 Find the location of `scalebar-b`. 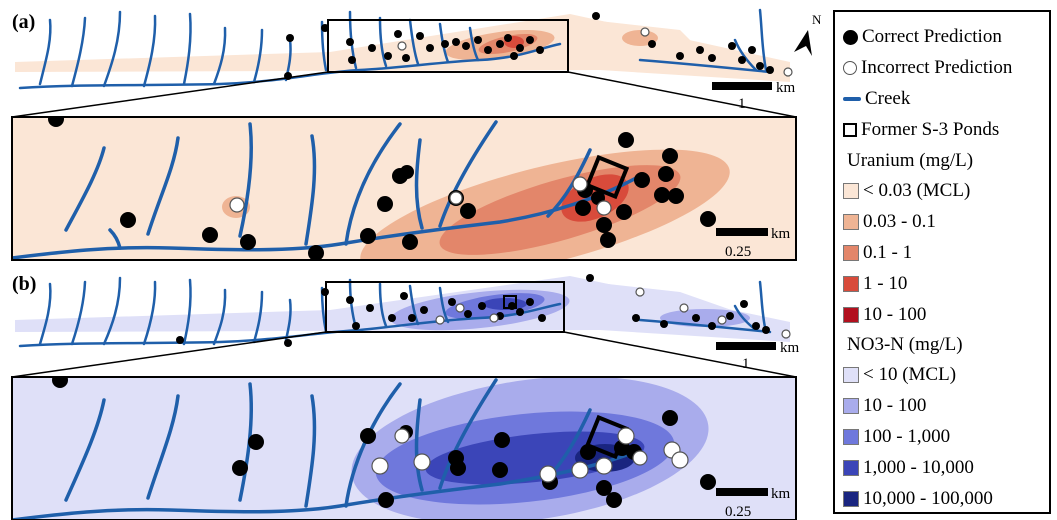

scalebar-b is located at coordinates (746, 346).